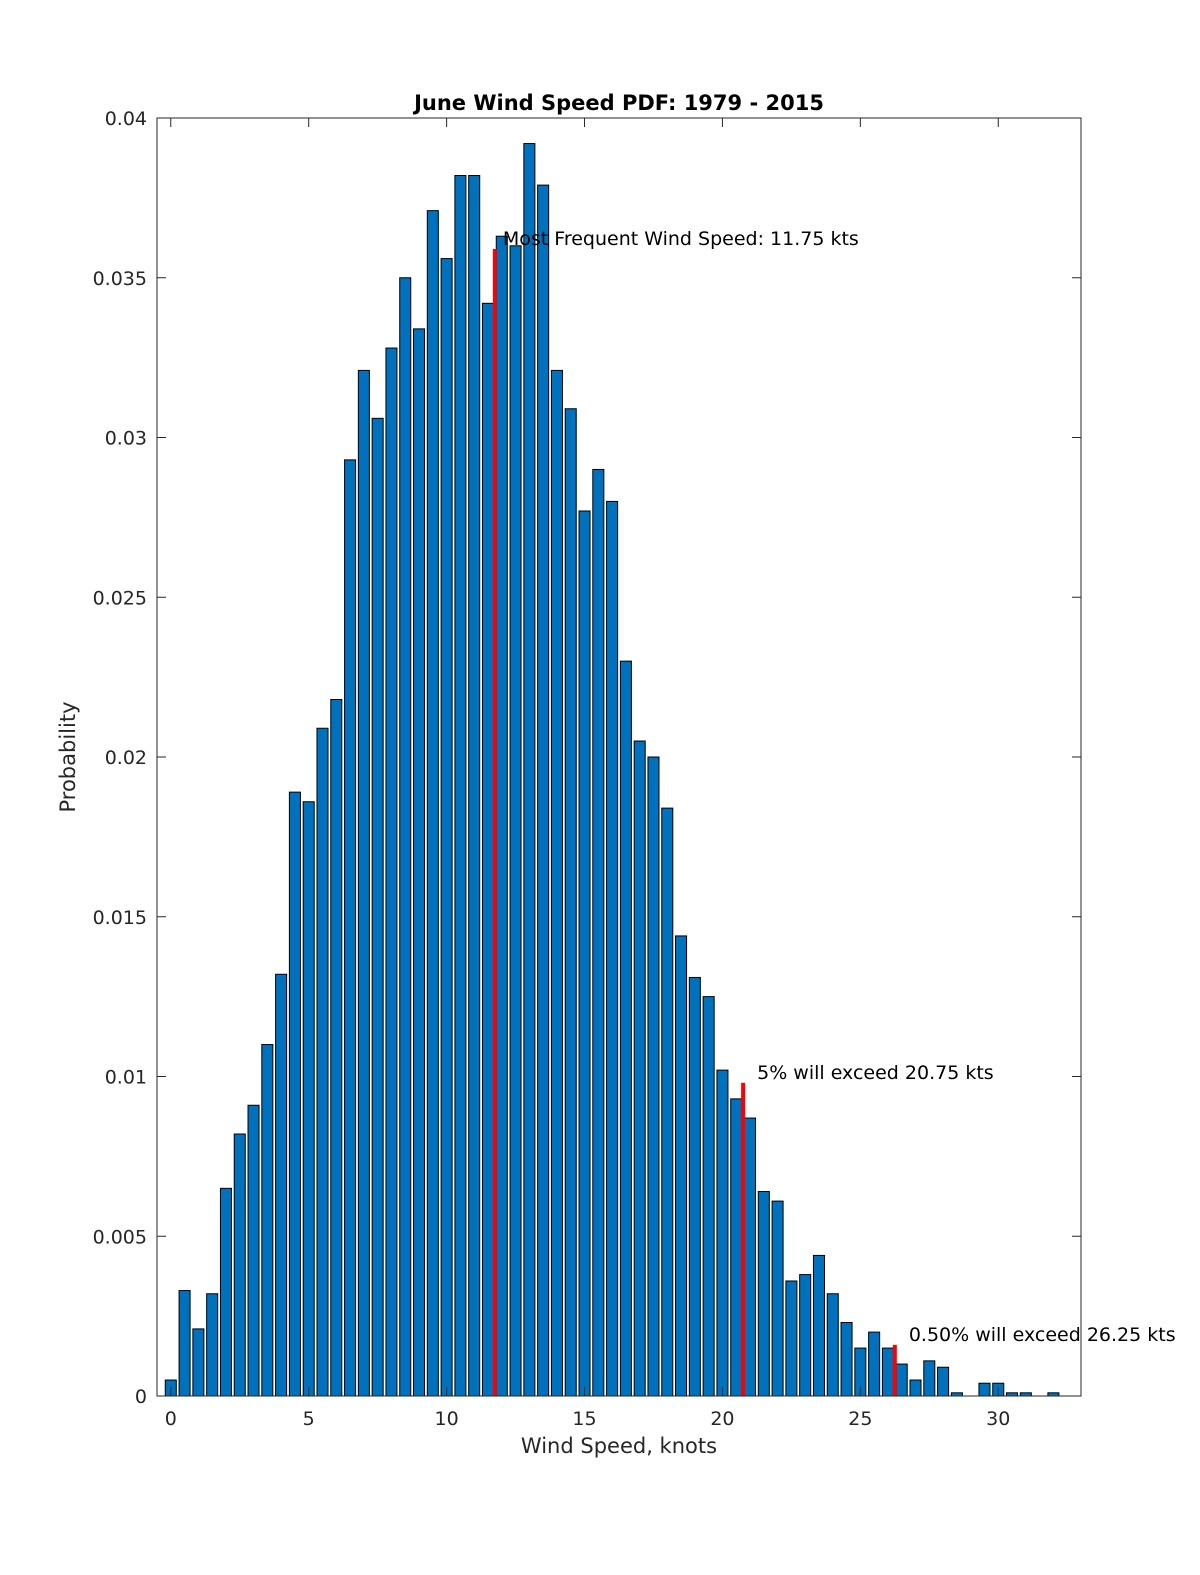 This screenshot has height=1575, width=1200. What do you see at coordinates (681, 239) in the screenshot?
I see `marker-label-0: Most Frequent Wind Speed: 11.75 kts` at bounding box center [681, 239].